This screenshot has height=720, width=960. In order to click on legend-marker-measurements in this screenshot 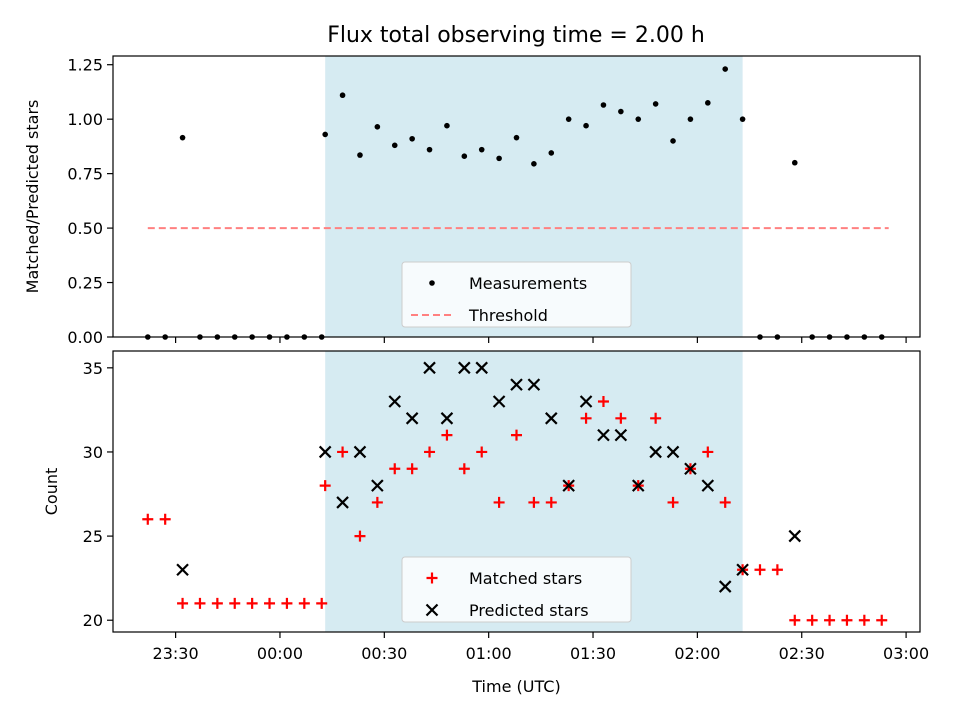, I will do `click(432, 283)`.